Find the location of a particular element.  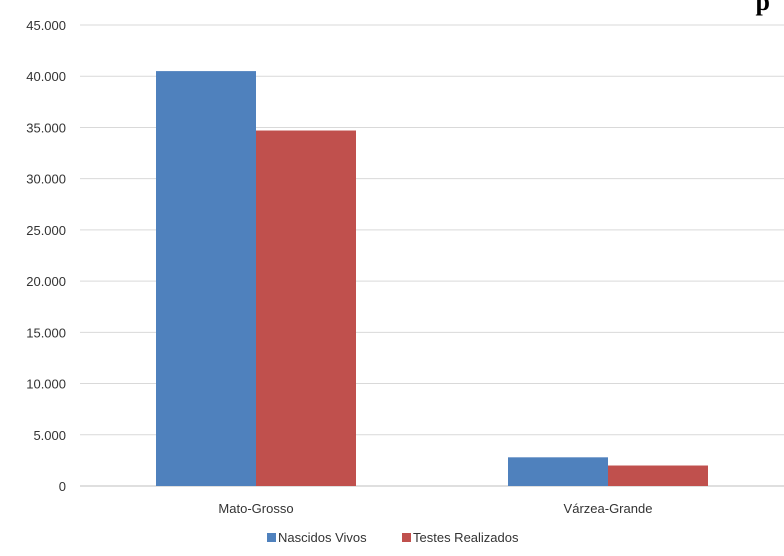

y-tick-label: 45.000 is located at coordinates (46, 25).